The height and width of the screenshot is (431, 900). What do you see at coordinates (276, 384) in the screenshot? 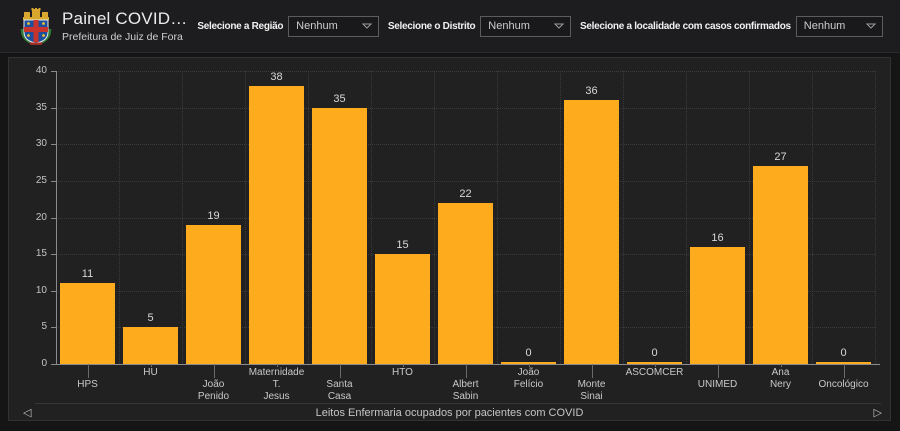
I see `x-axis-category-label: Maternidade T. Jesus` at bounding box center [276, 384].